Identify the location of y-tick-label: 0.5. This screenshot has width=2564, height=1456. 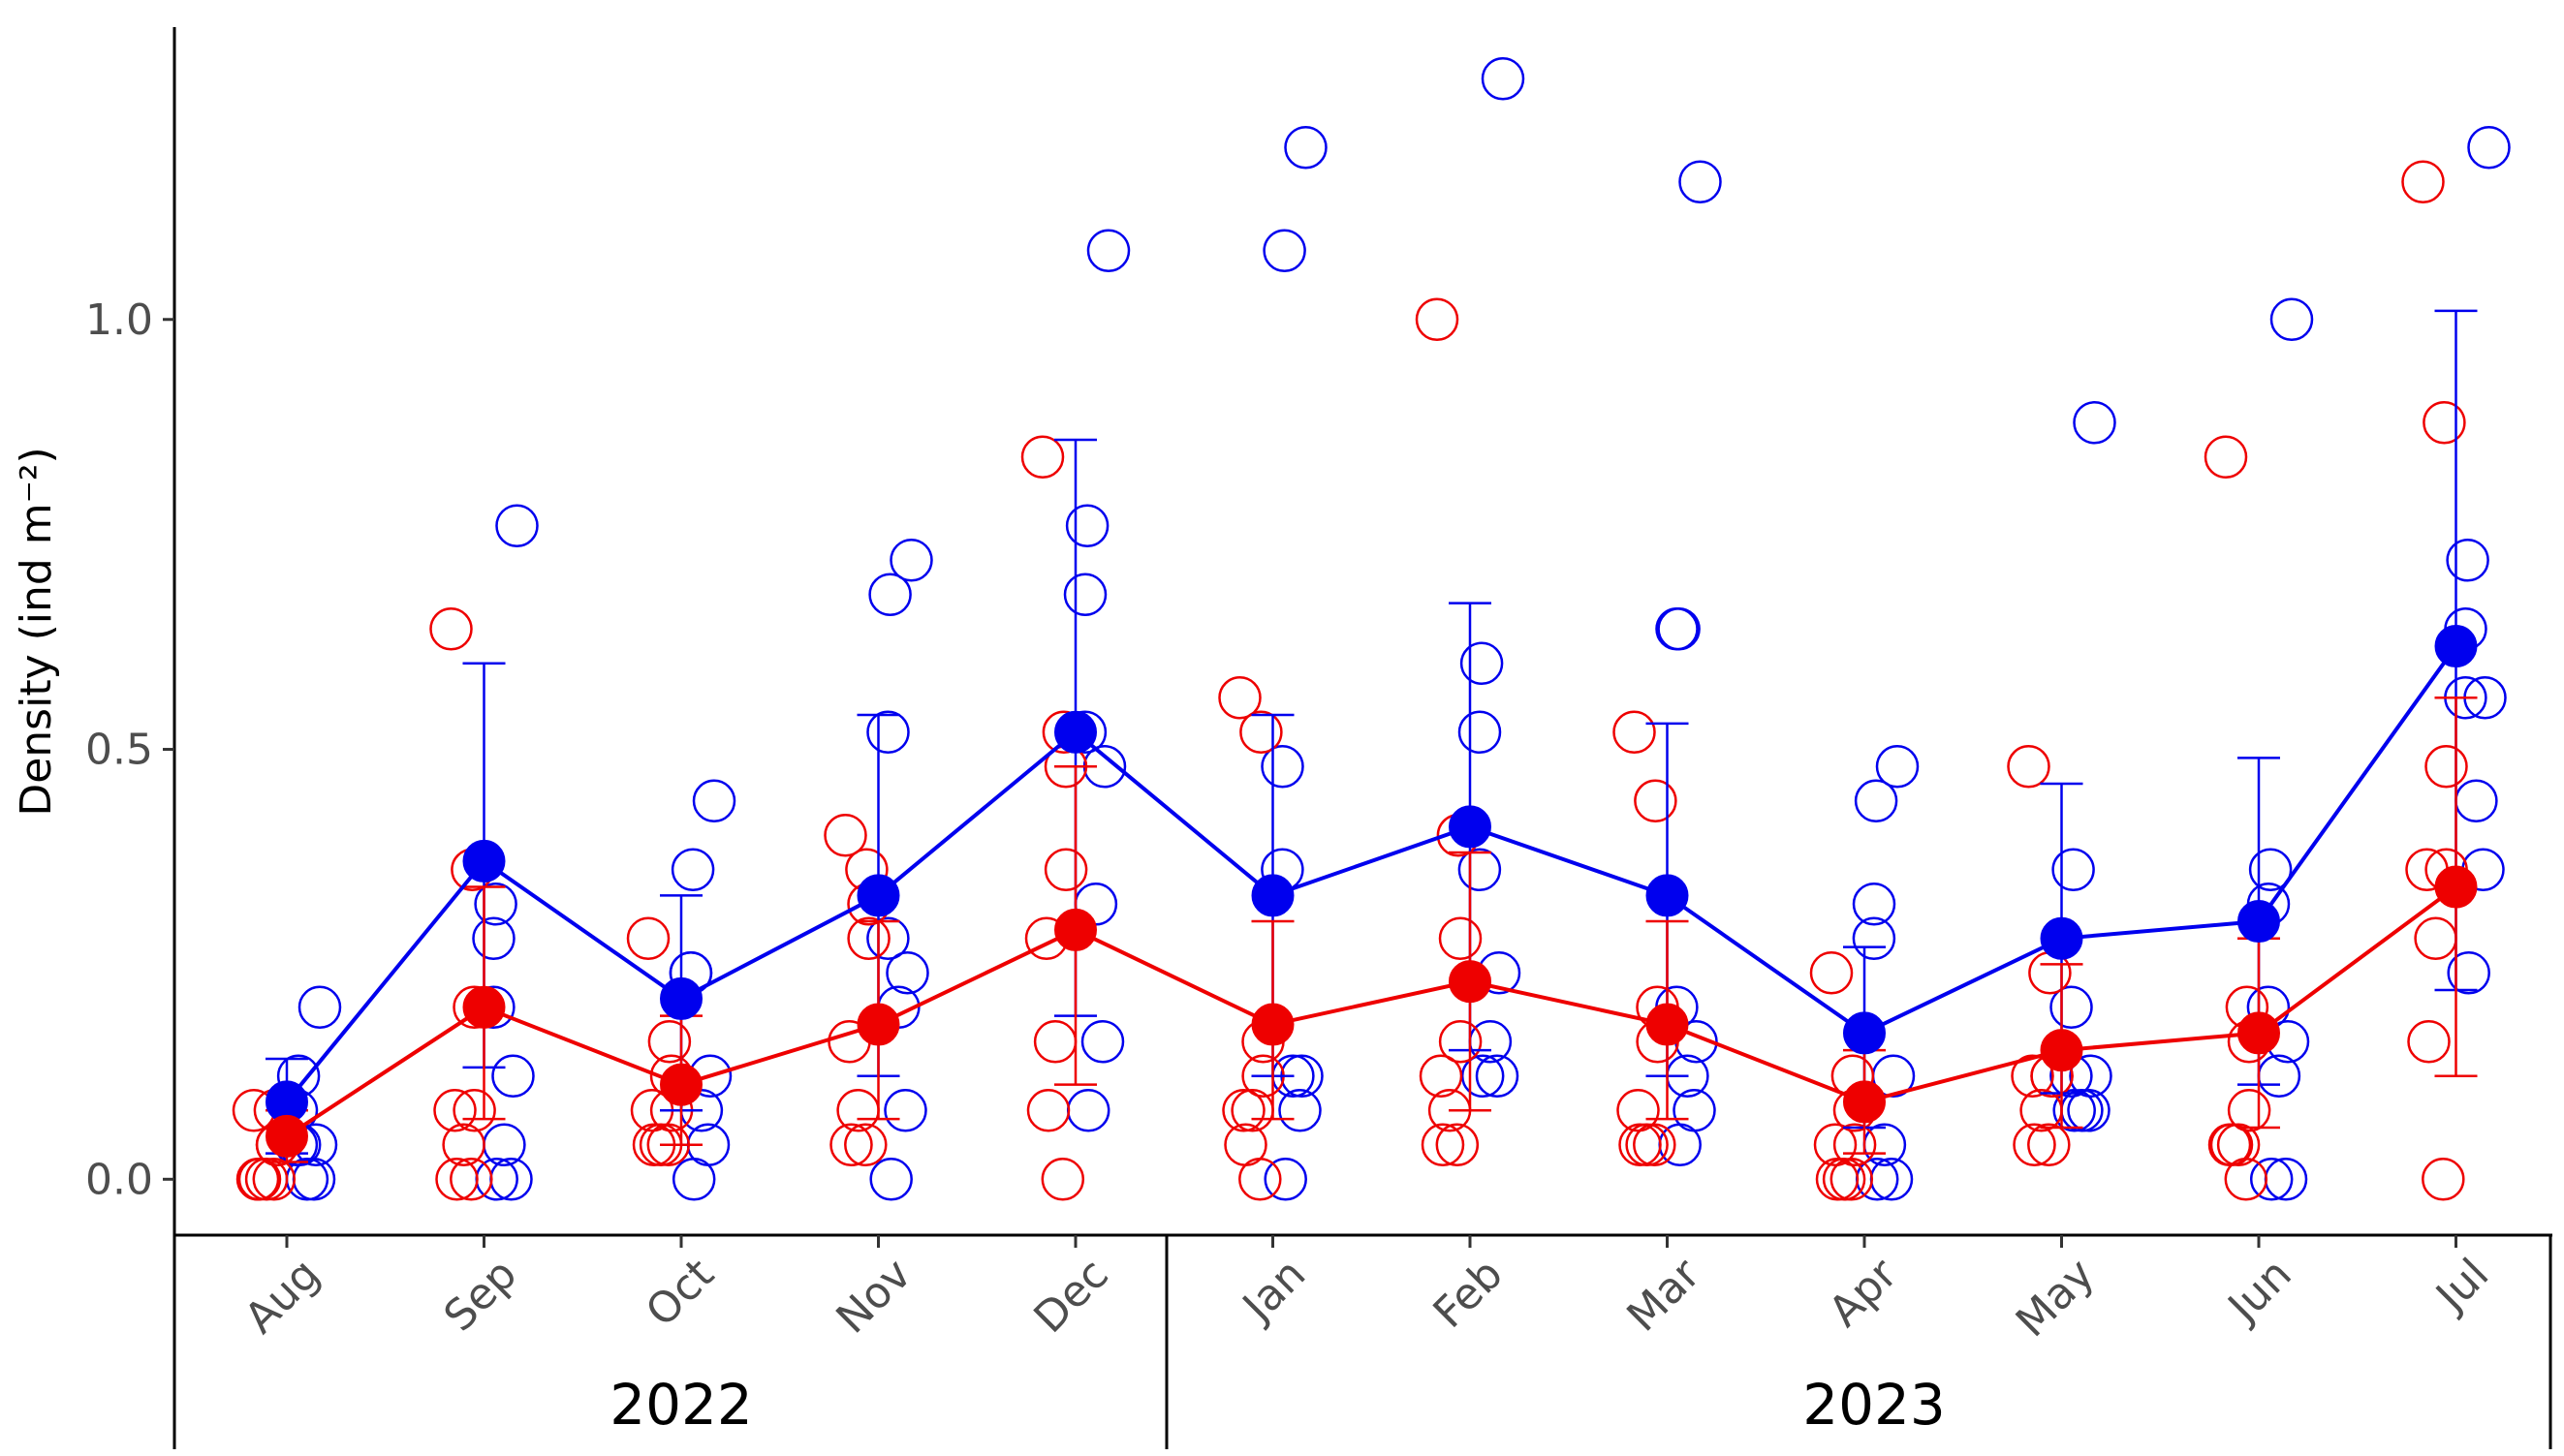
(119, 751).